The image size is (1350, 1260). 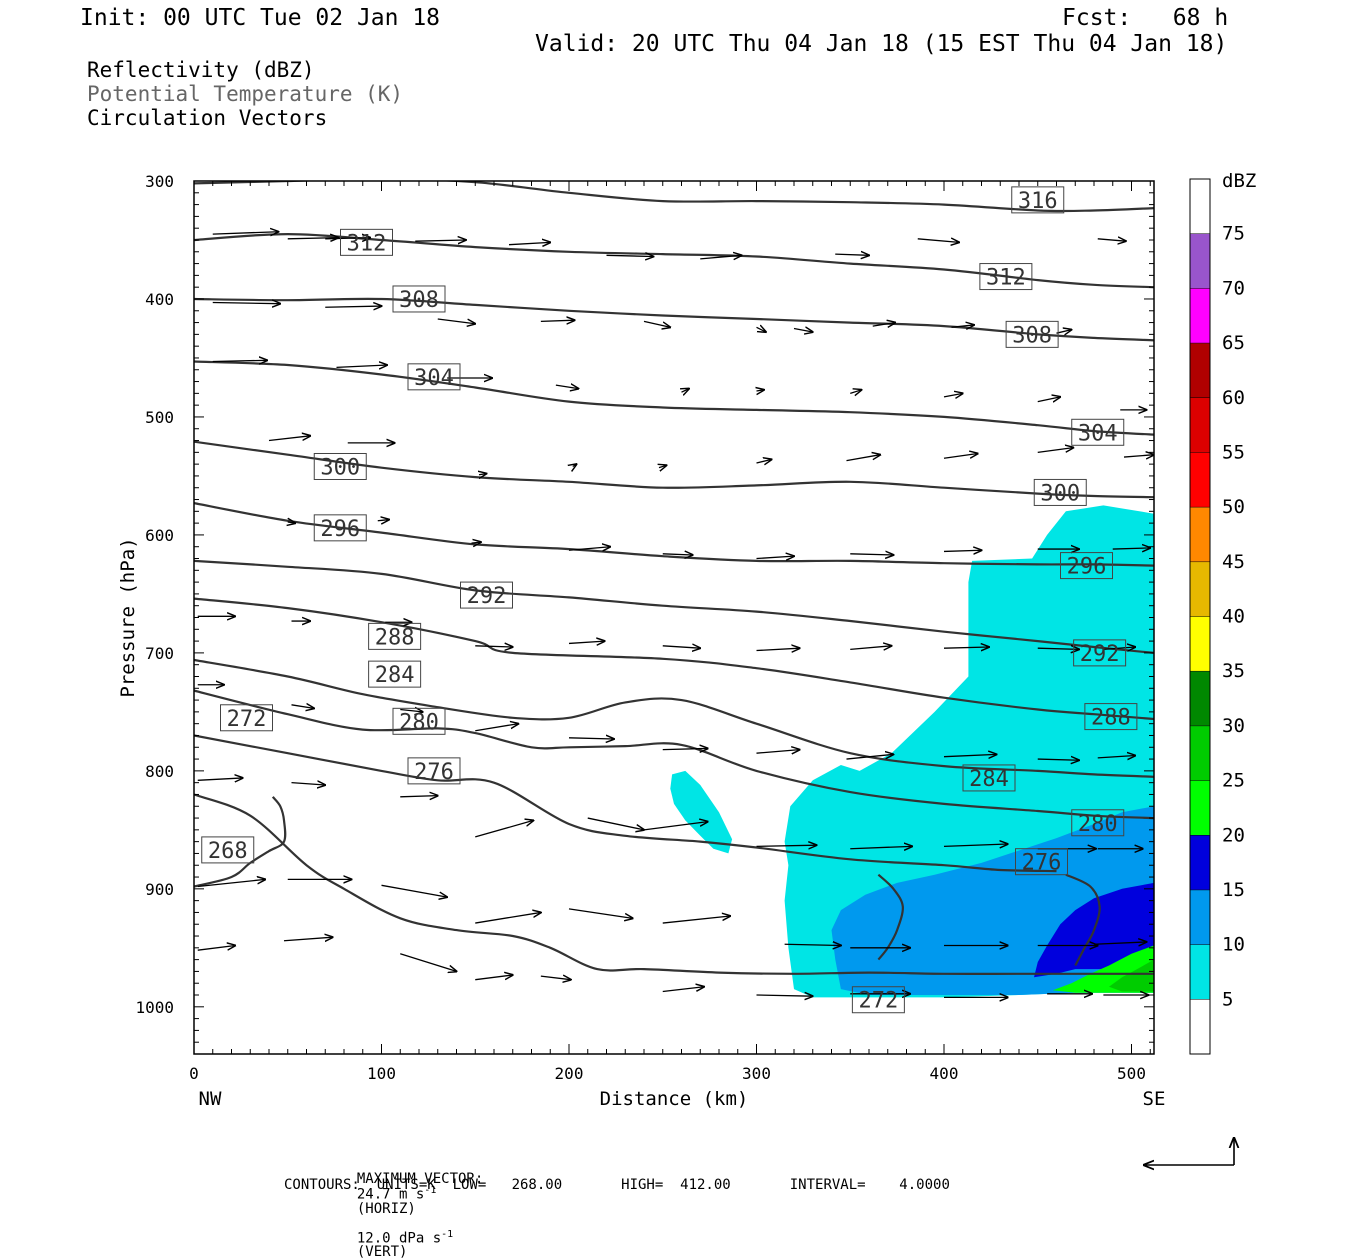 I want to click on contour-label-text: 300, so click(x=1060, y=493).